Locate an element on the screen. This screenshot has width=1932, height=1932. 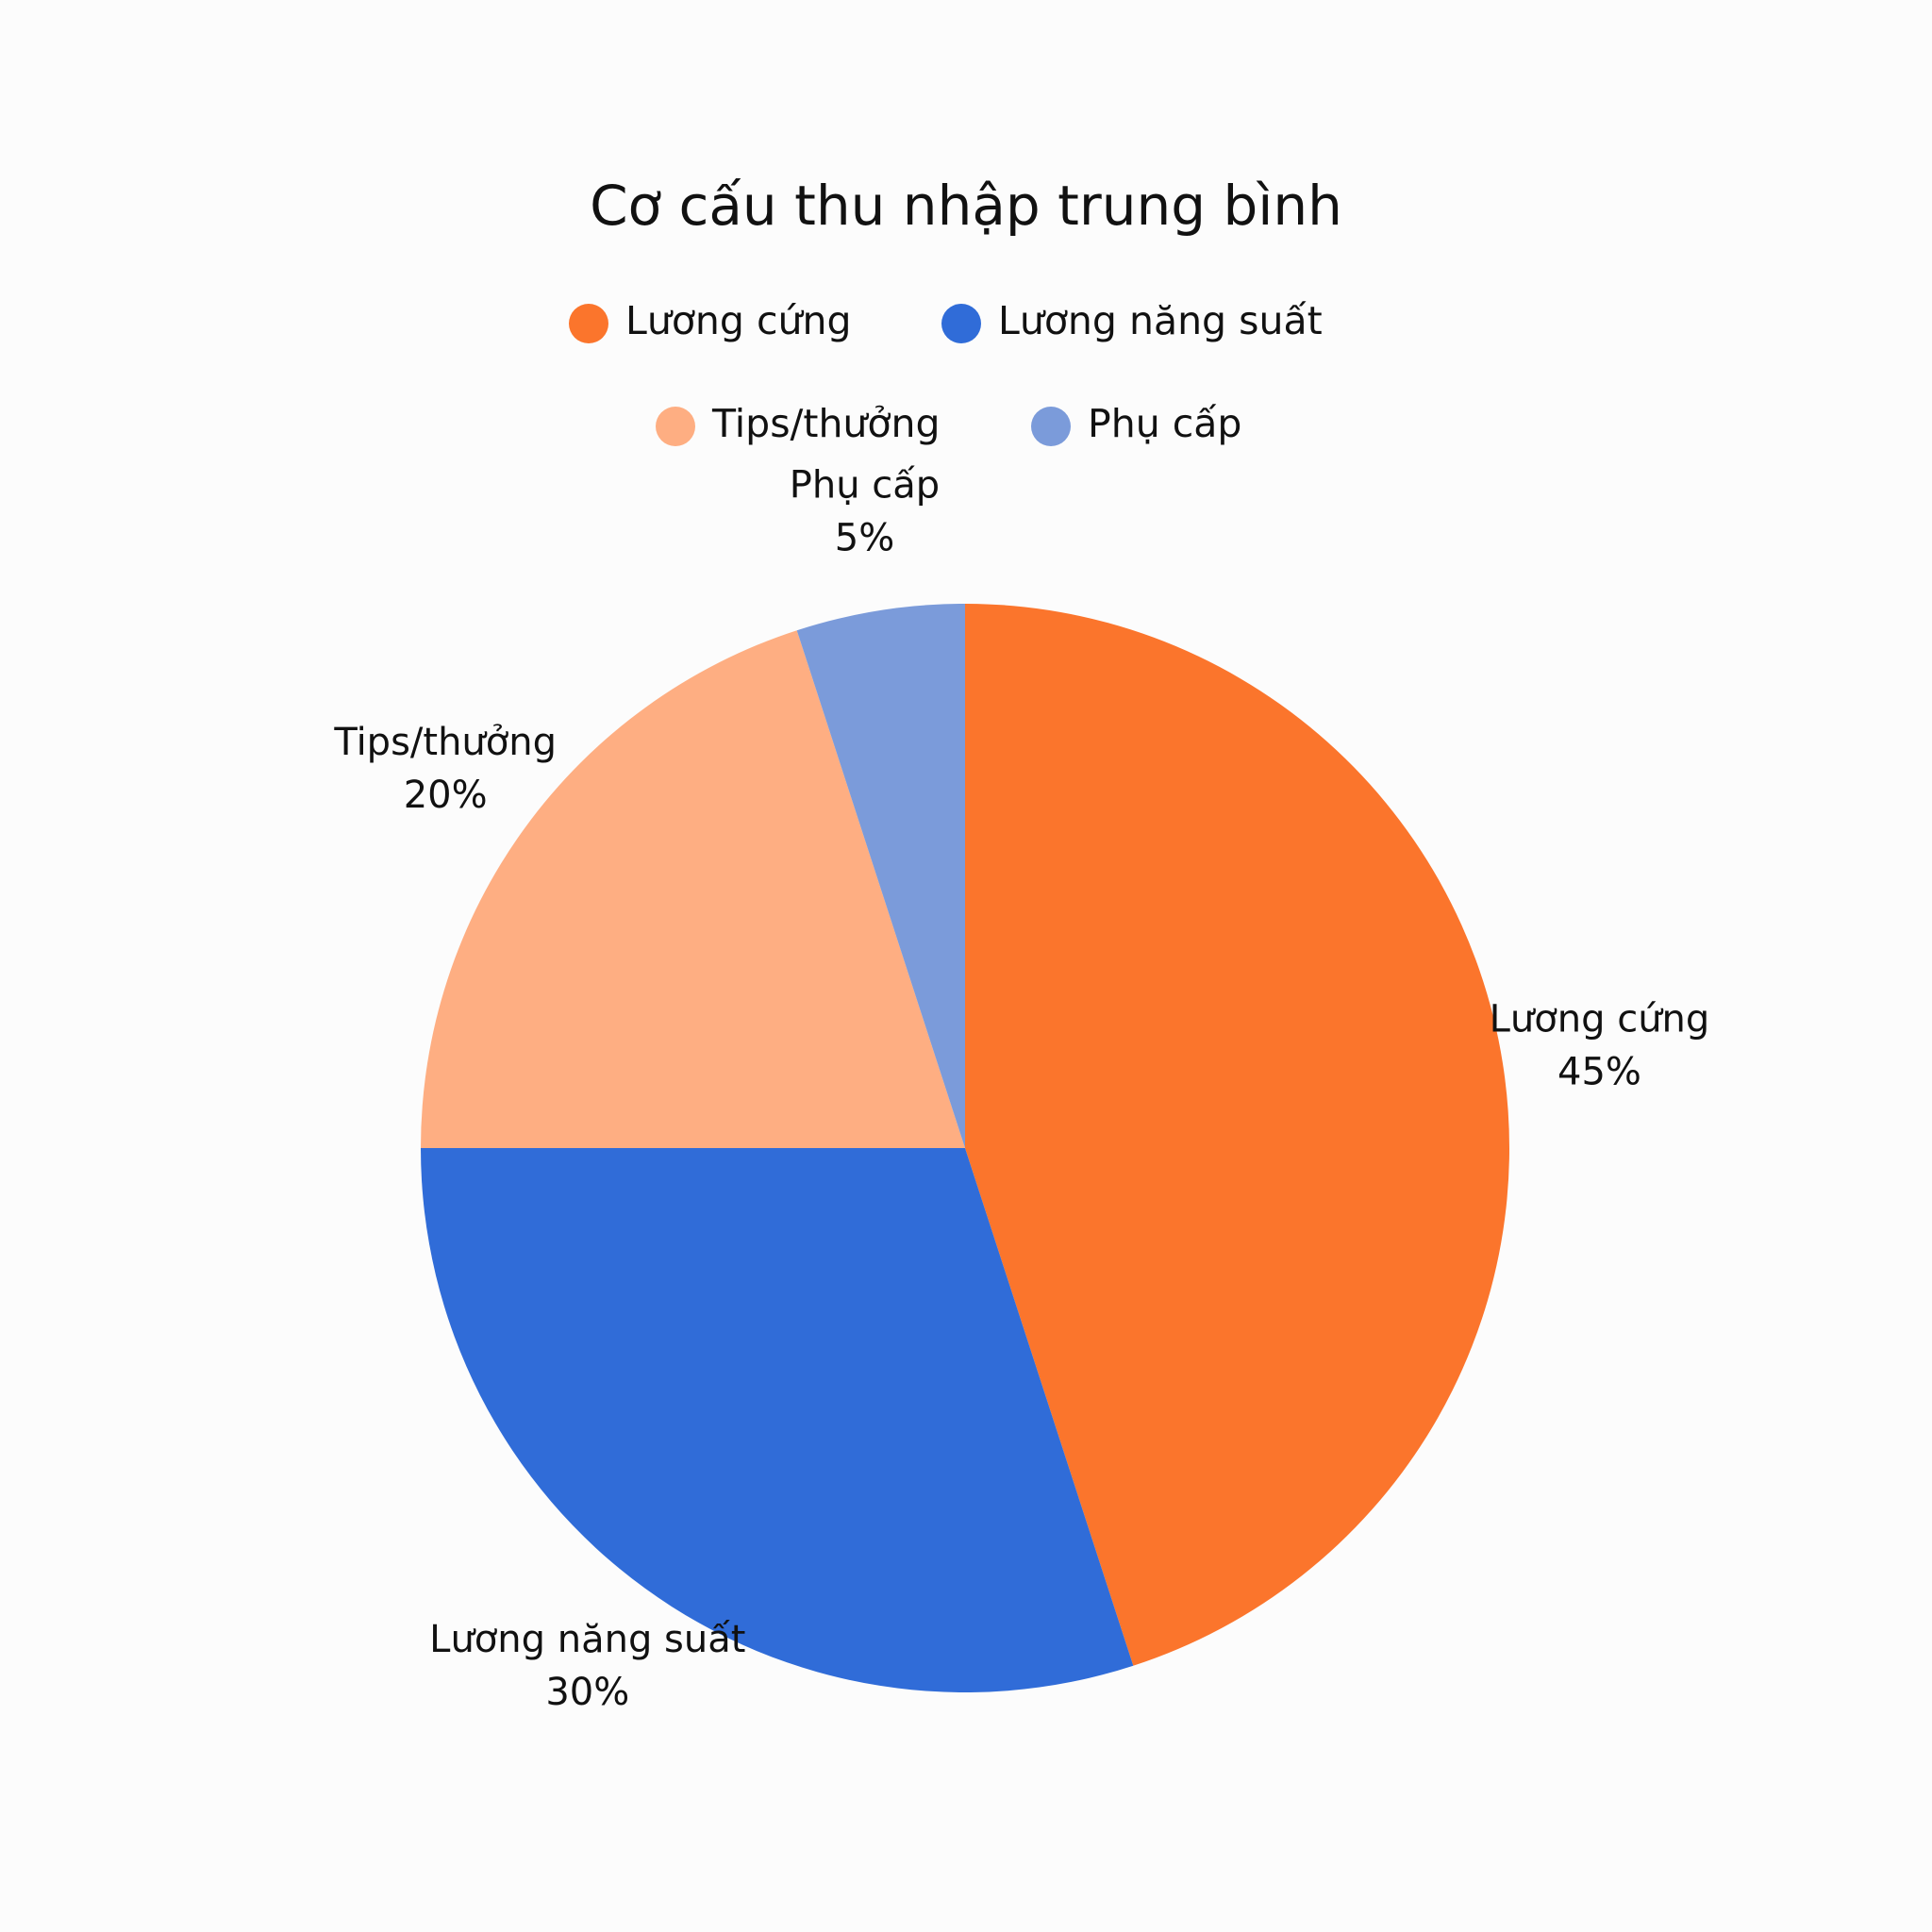
slice-label-value: 30% is located at coordinates (587, 1692).